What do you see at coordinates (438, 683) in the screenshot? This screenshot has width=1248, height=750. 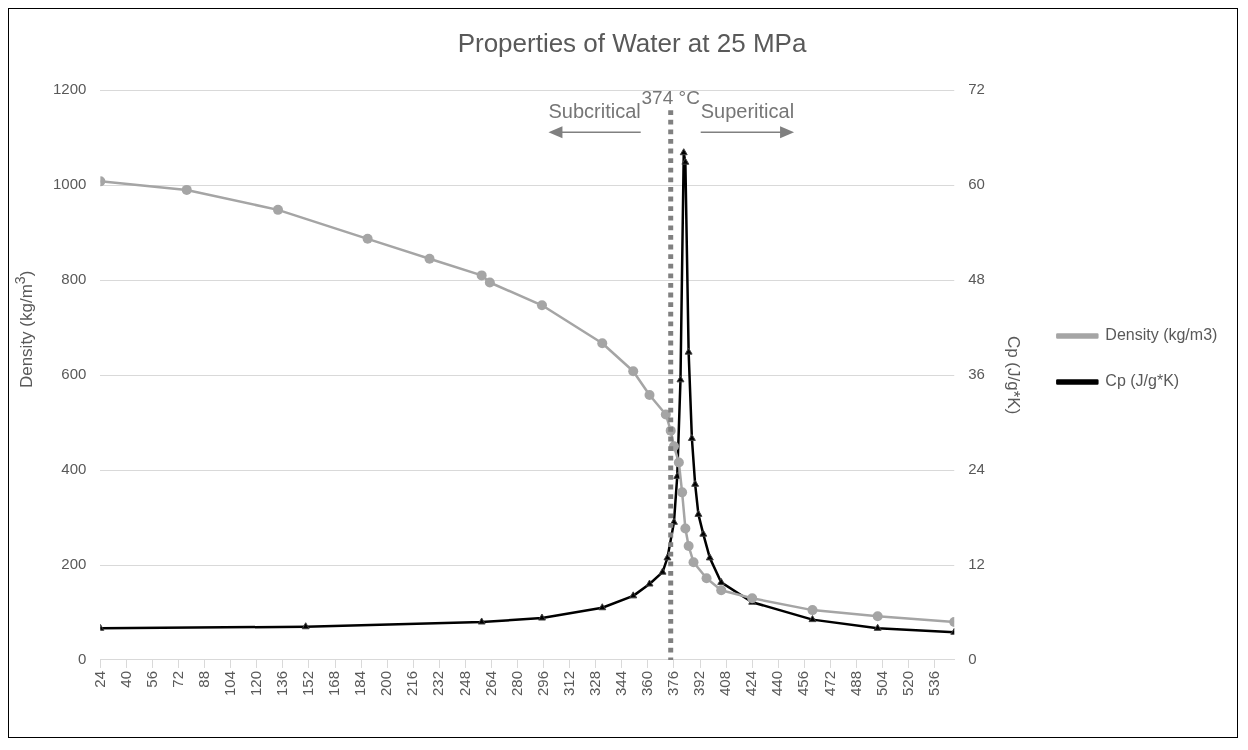 I see `x-tick-label: 232` at bounding box center [438, 683].